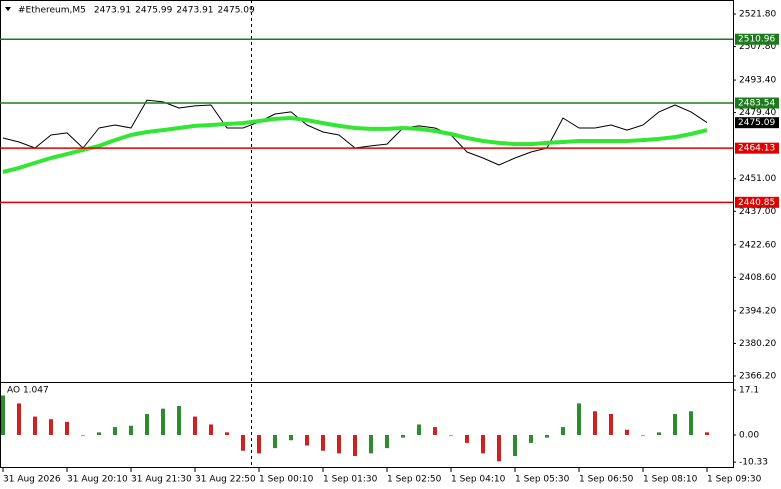  What do you see at coordinates (757, 15) in the screenshot?
I see `y-tick-label: 2521.80` at bounding box center [757, 15].